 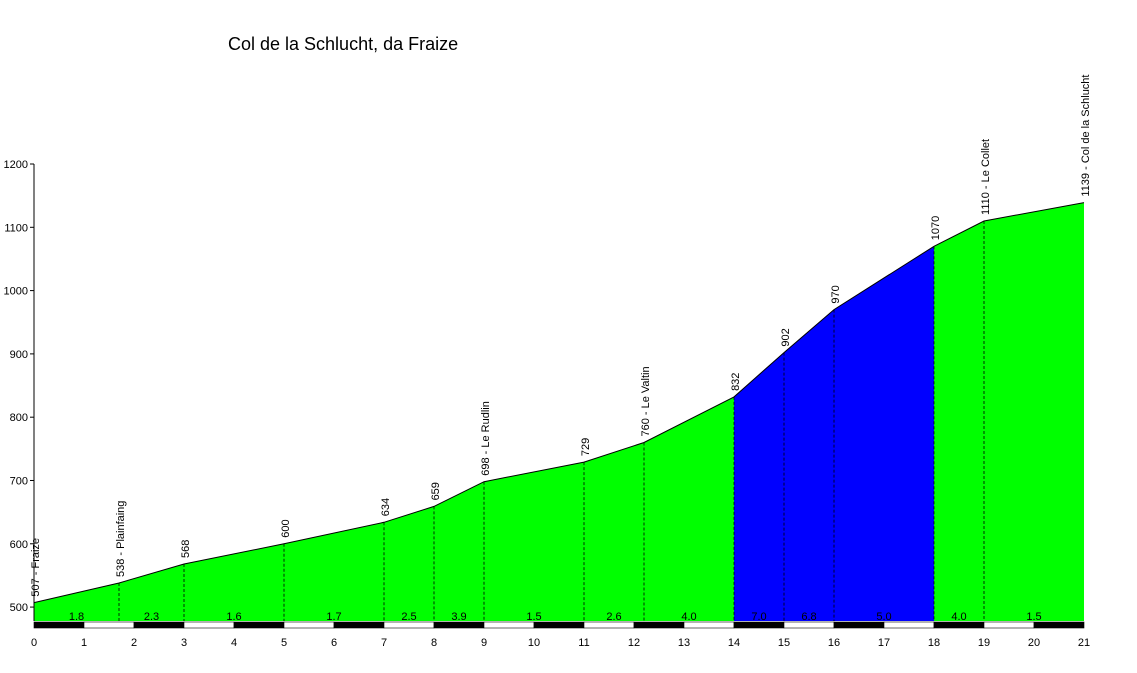 I want to click on point-label-14: 1139 - Col de la Schlucht, so click(x=1086, y=136).